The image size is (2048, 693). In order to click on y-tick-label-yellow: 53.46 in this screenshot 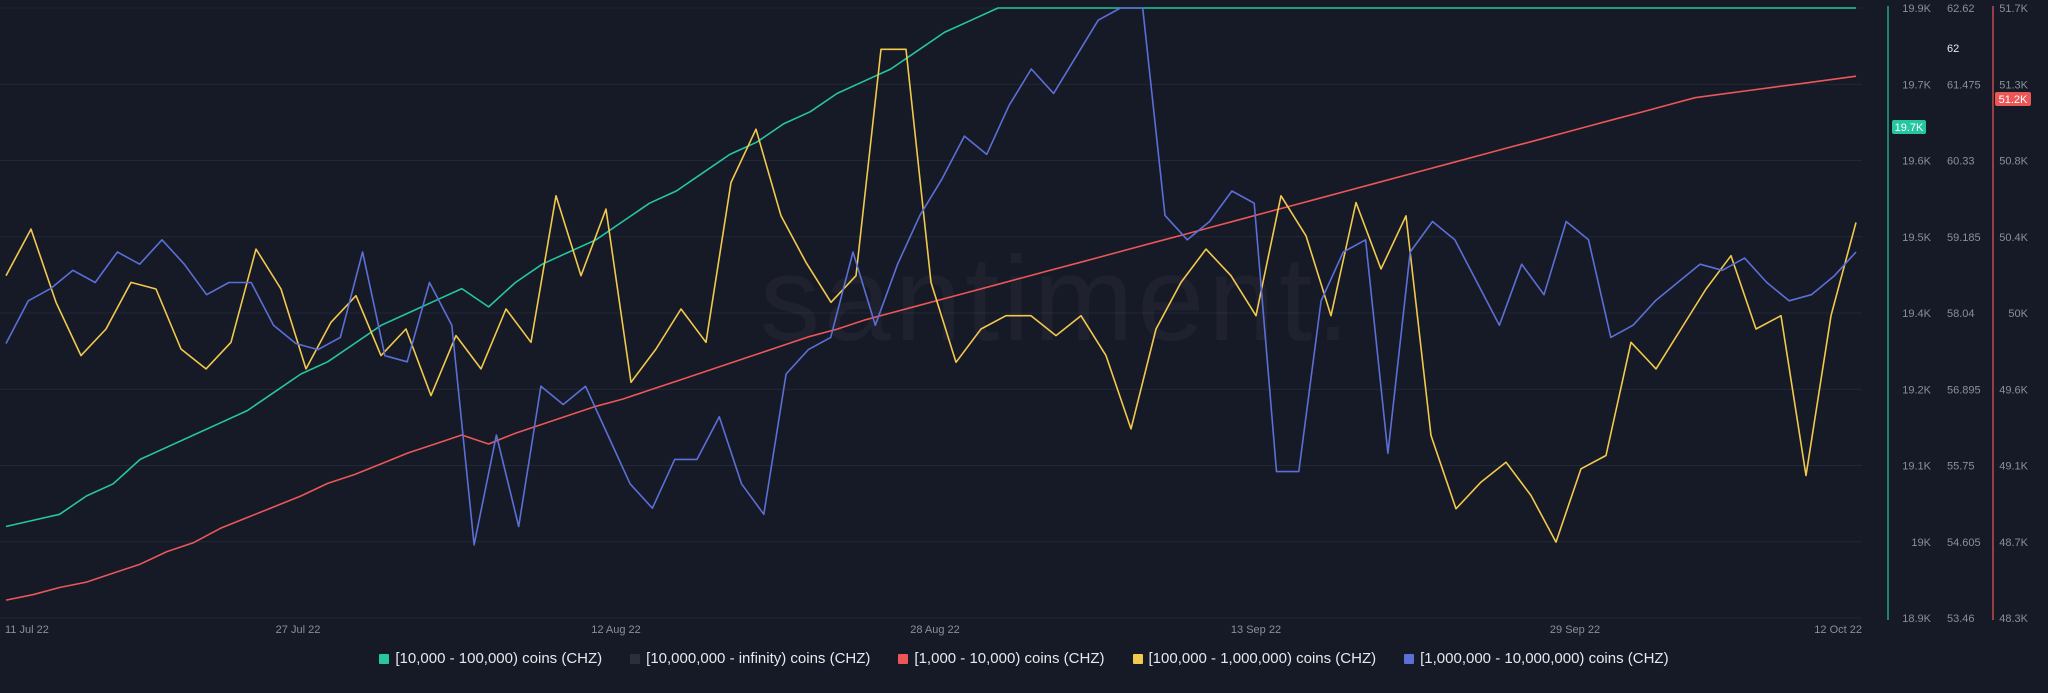, I will do `click(1961, 619)`.